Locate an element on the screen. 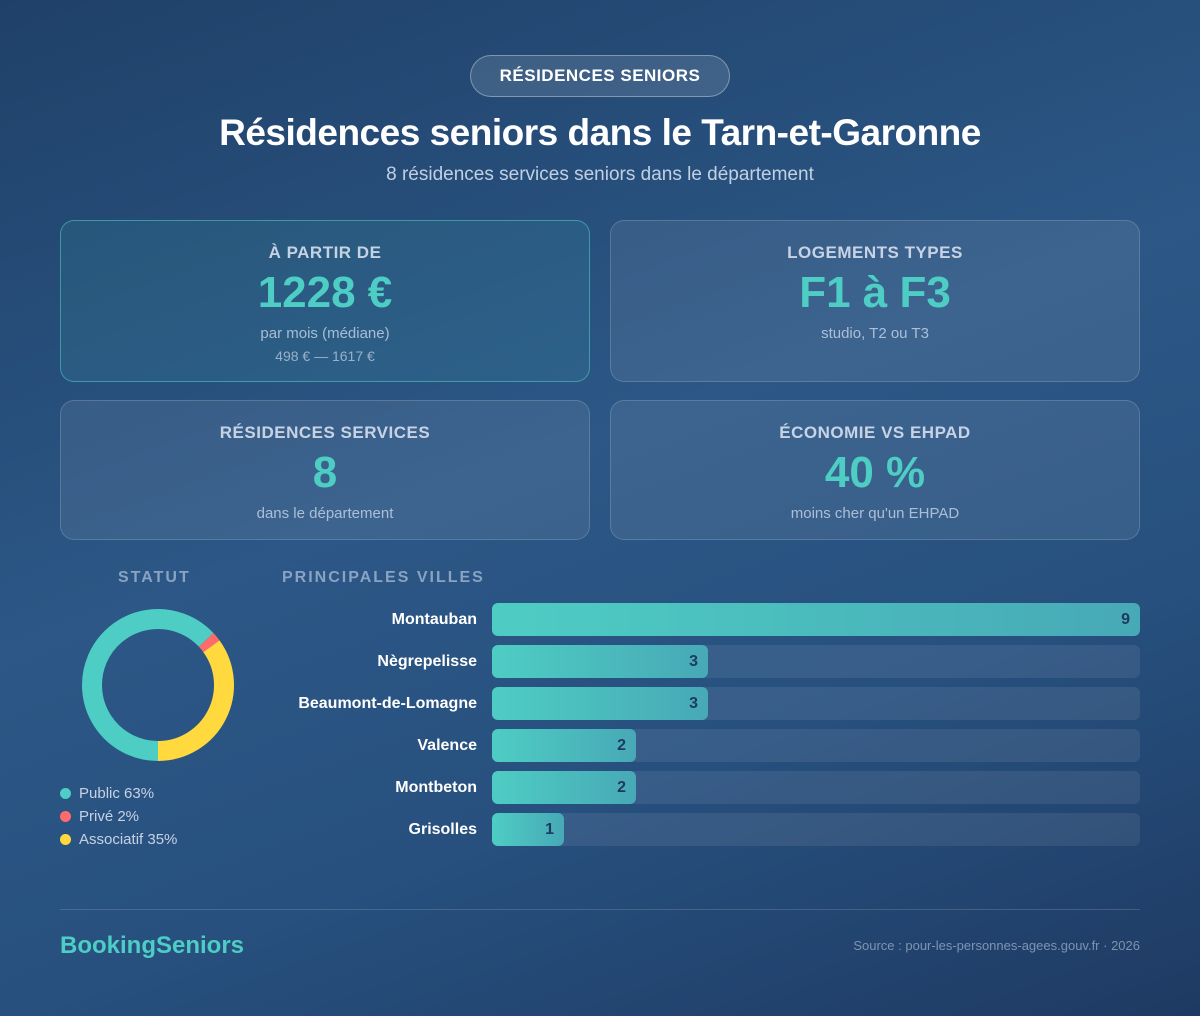  bar: 1 is located at coordinates (528, 829).